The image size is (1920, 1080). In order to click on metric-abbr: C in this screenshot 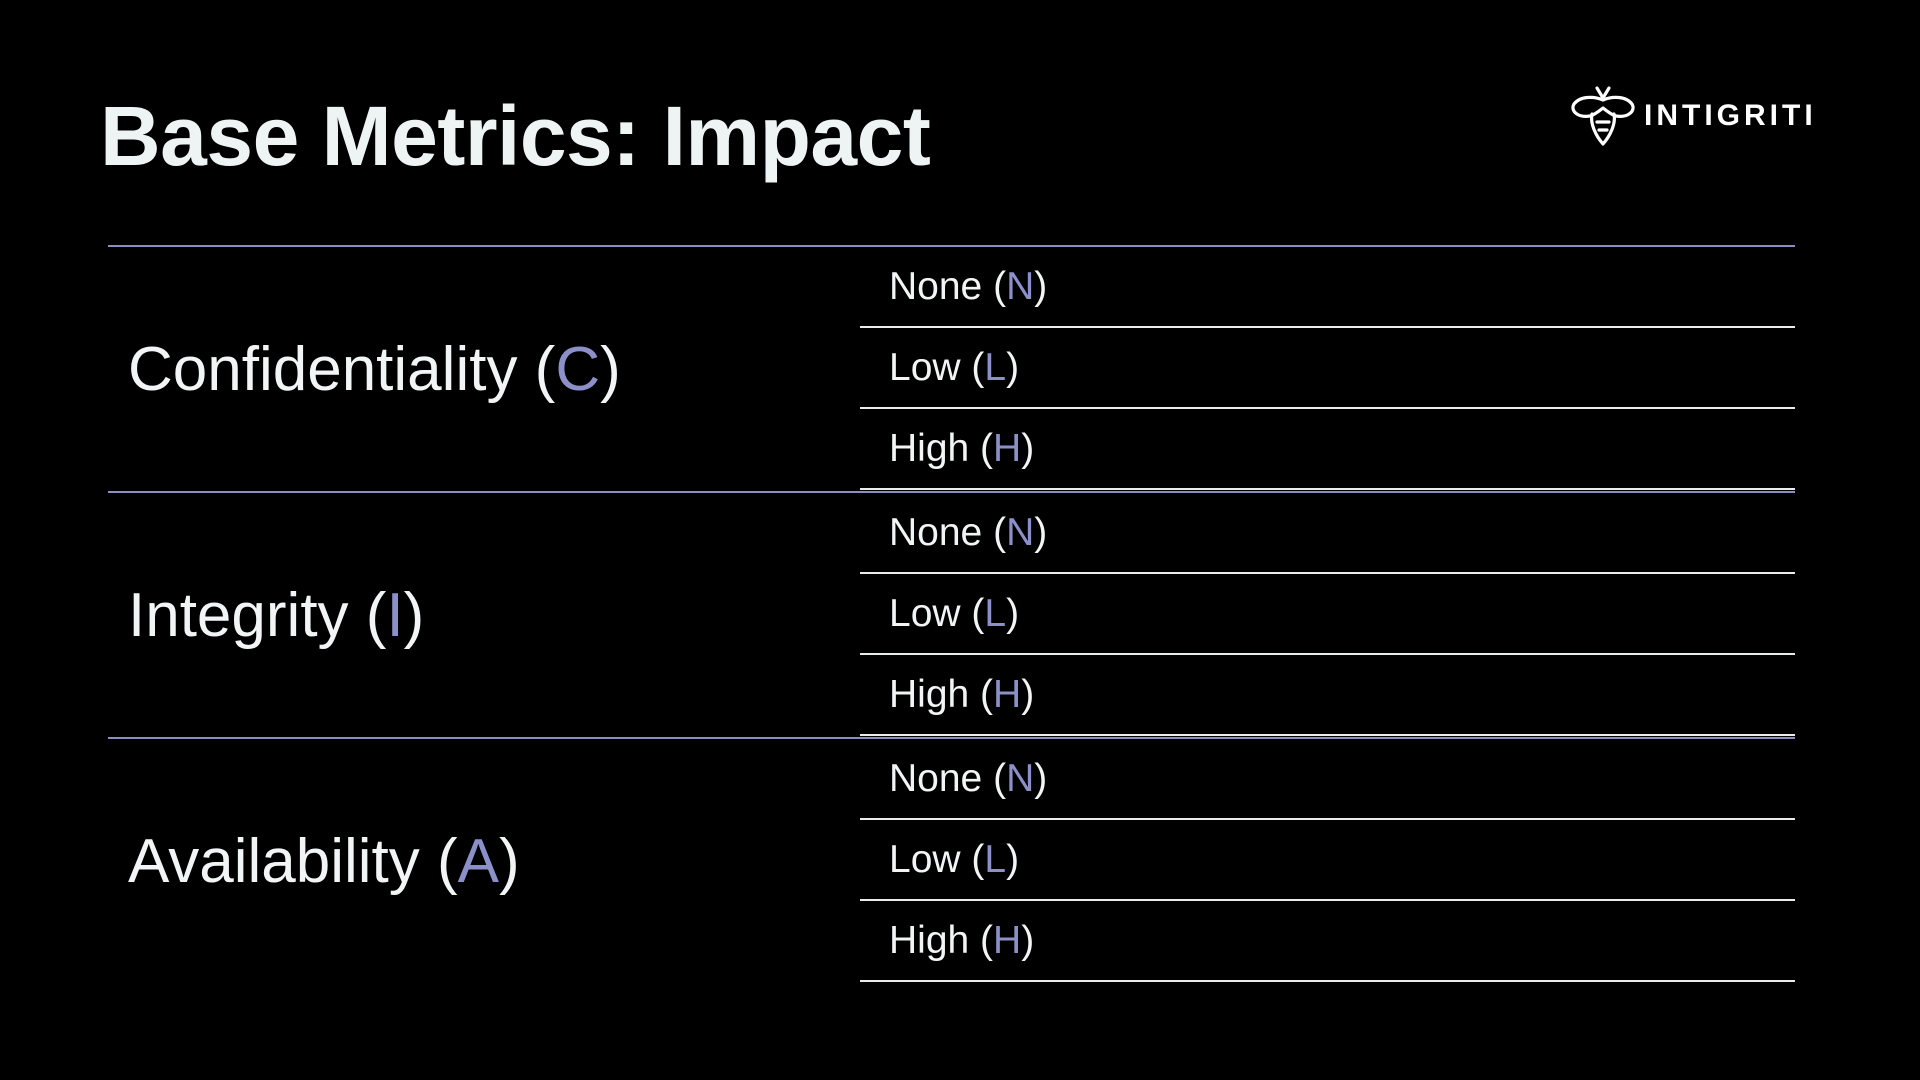, I will do `click(578, 369)`.